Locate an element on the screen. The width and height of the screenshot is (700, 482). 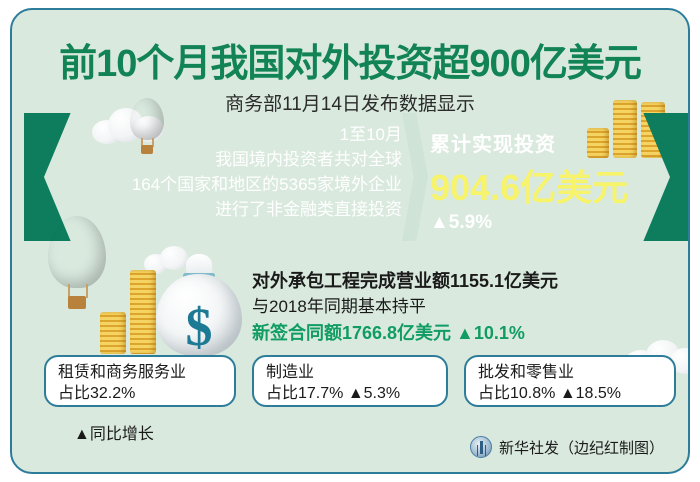
cloud-mid-bag is located at coordinates (171, 260).